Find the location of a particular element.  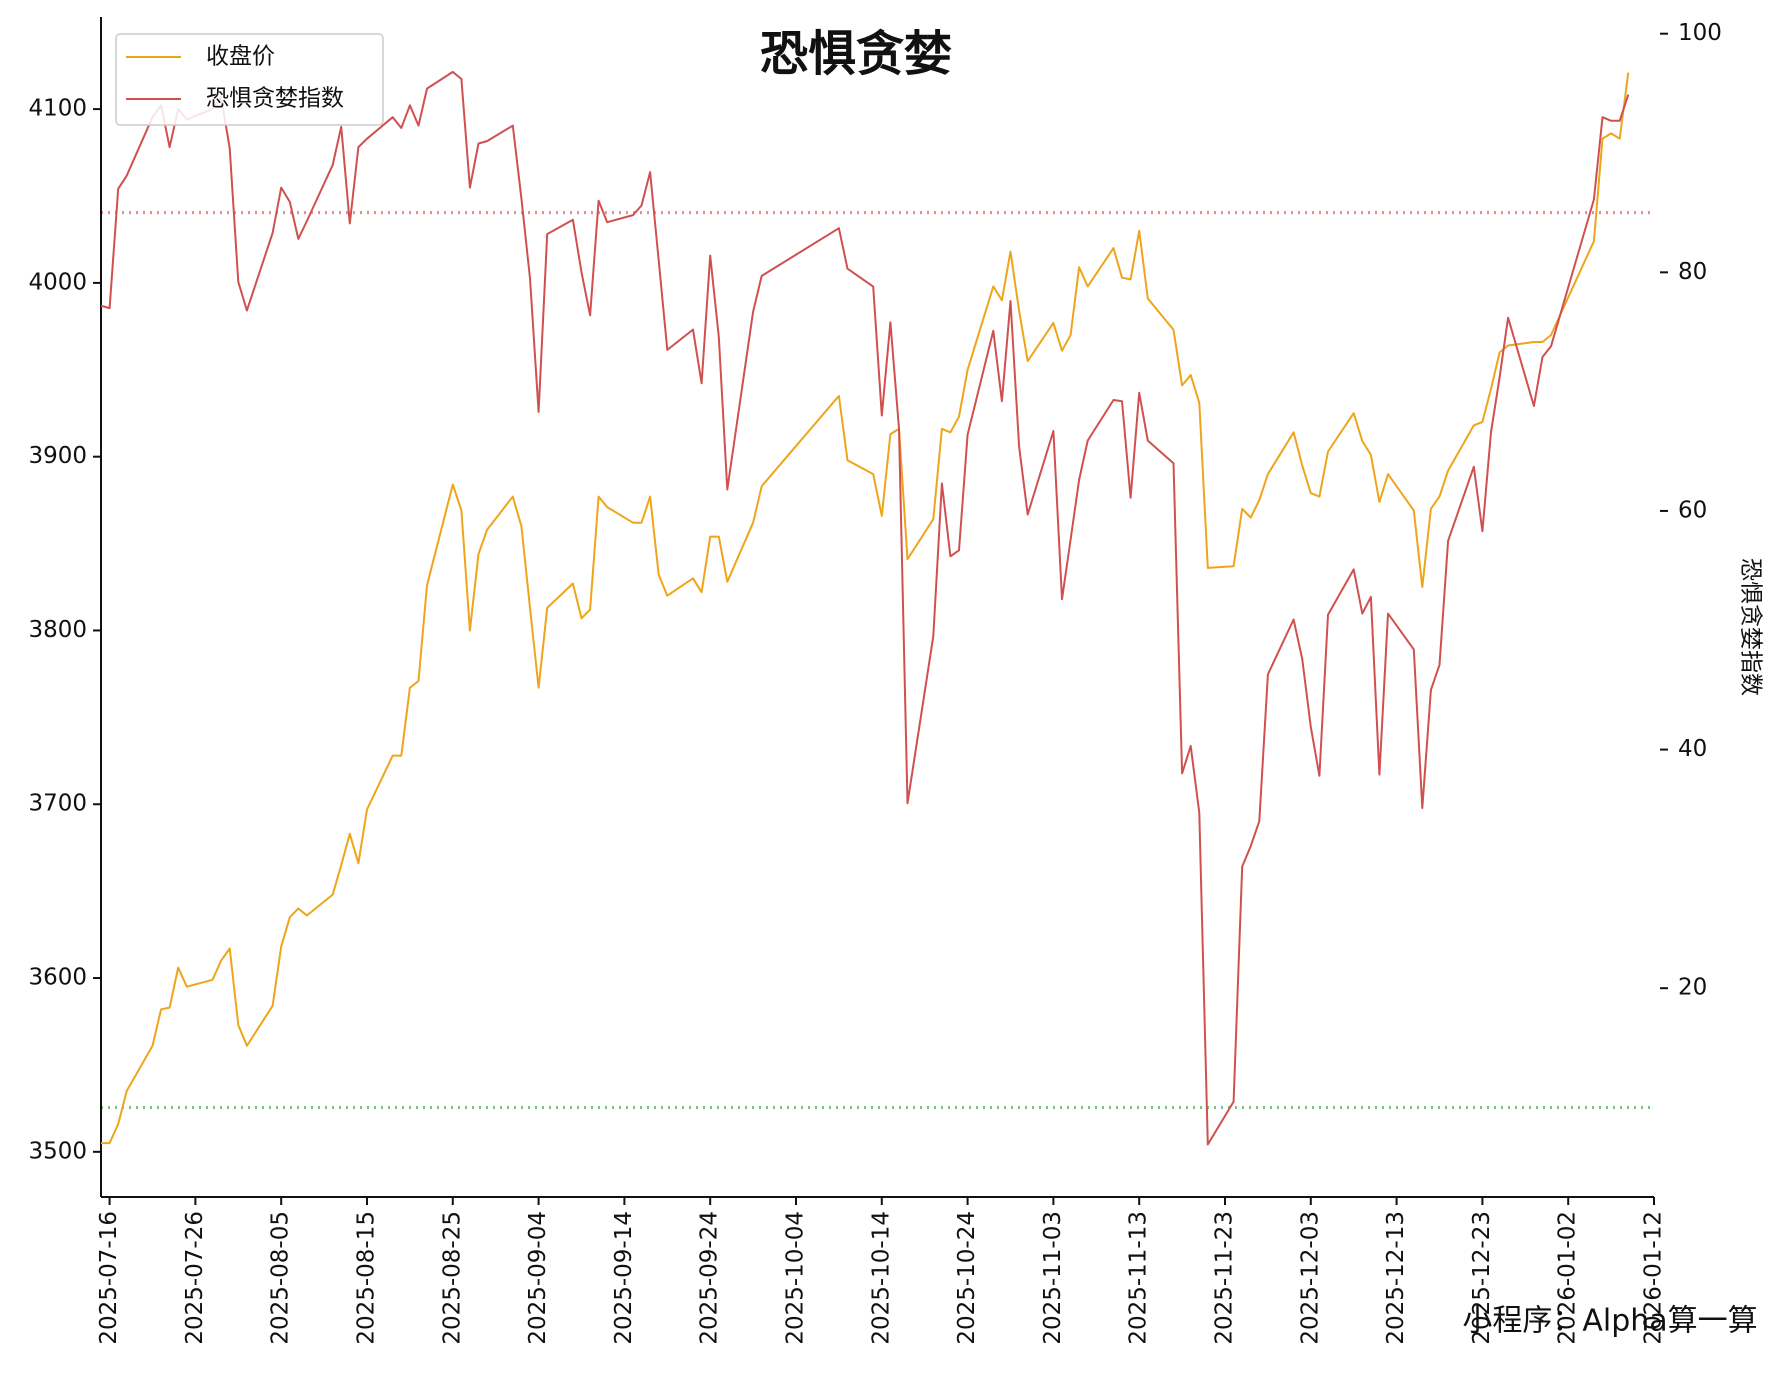

y-tick-label: 3800 is located at coordinates (57, 630).